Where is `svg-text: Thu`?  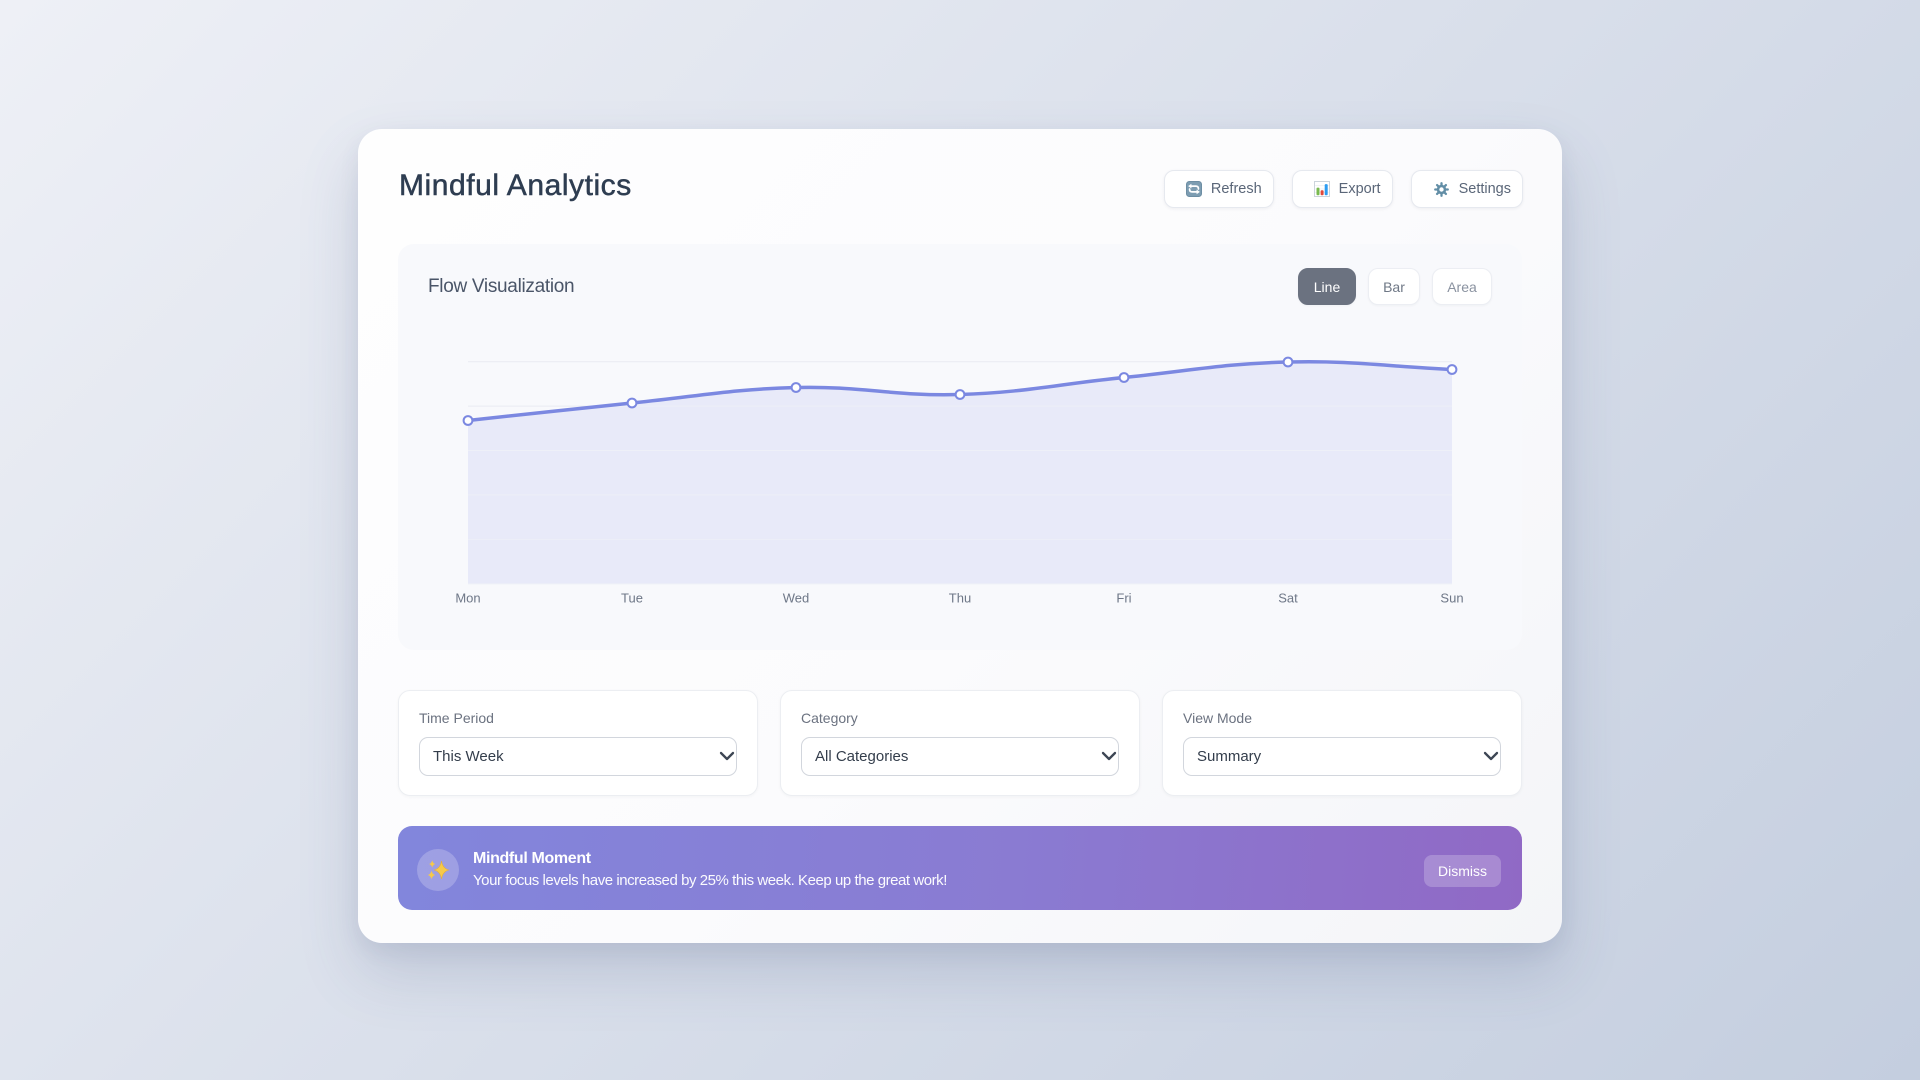 svg-text: Thu is located at coordinates (960, 598).